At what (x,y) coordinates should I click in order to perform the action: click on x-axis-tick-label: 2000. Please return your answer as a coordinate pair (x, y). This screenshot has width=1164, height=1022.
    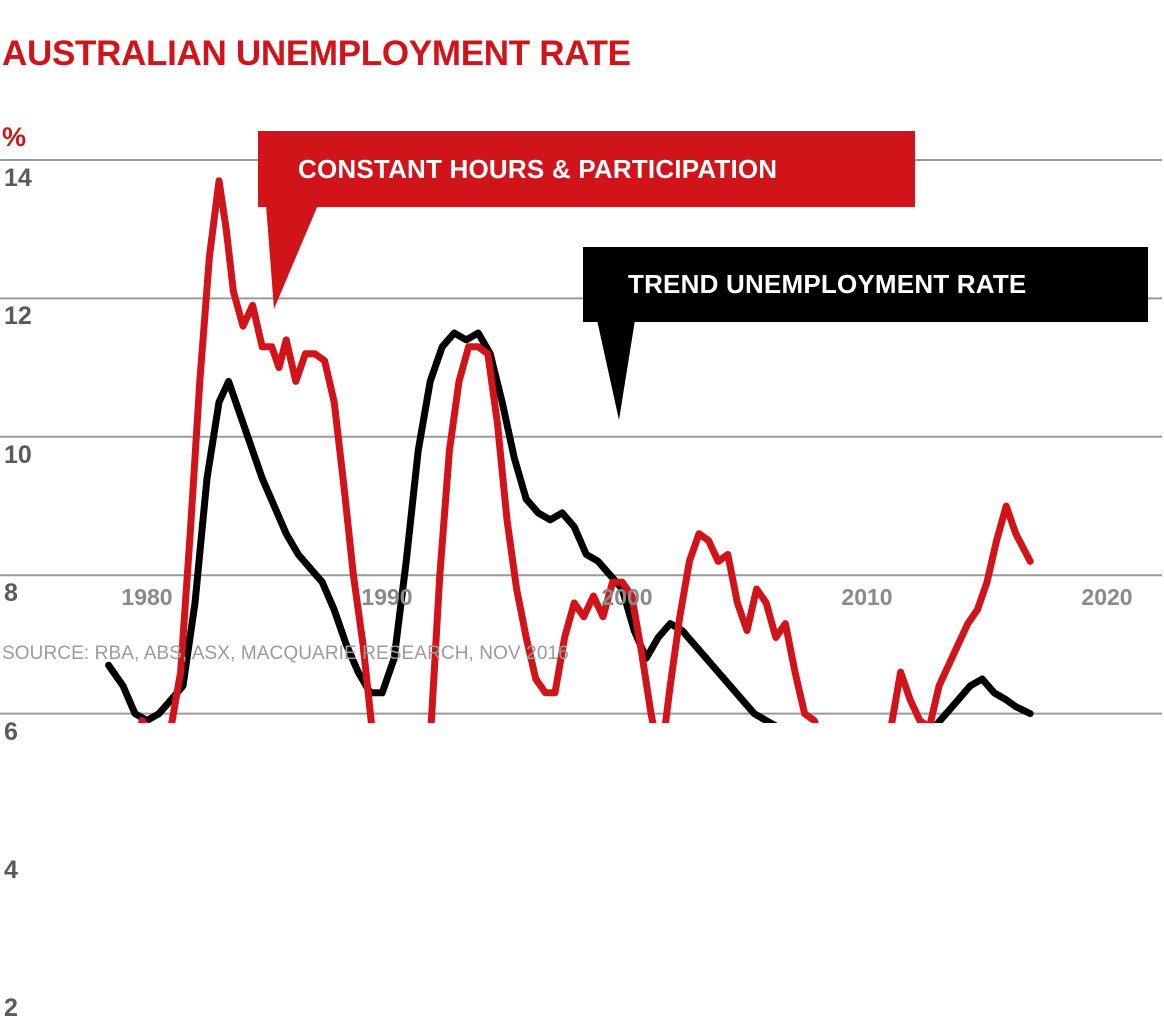
    Looking at the image, I should click on (627, 597).